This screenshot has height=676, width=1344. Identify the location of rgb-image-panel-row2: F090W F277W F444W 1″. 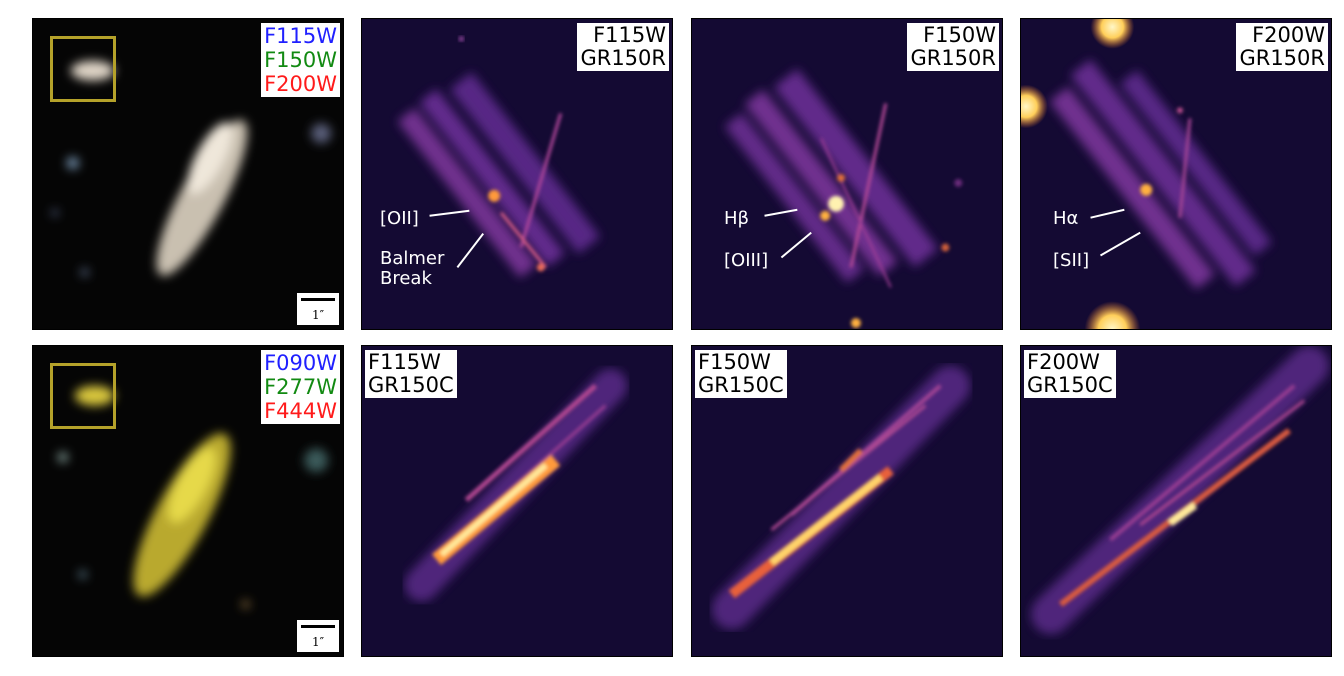
(188, 501).